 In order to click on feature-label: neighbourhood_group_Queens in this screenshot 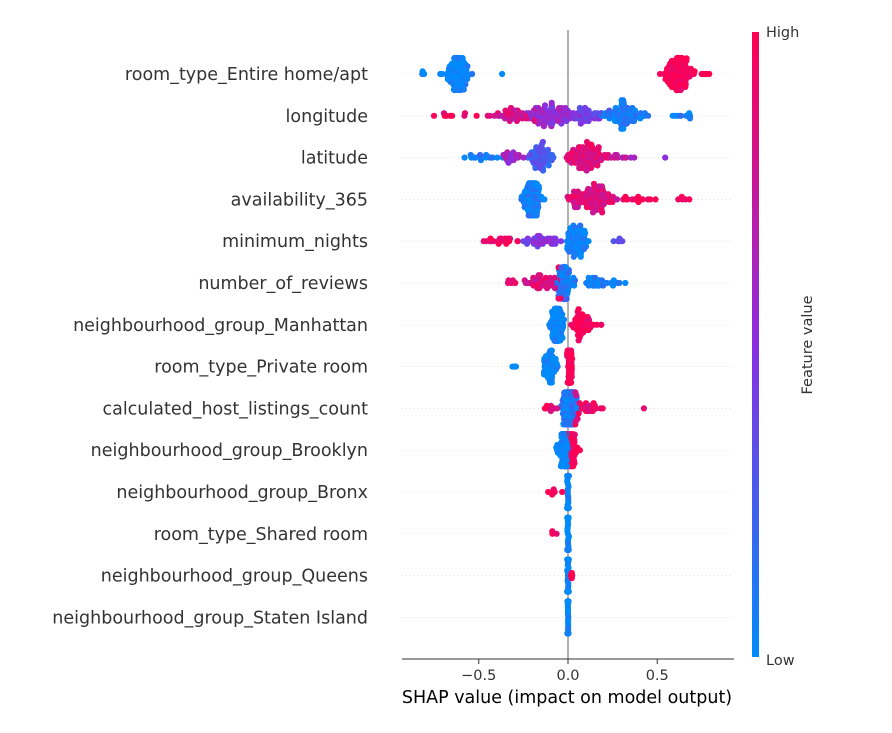, I will do `click(234, 577)`.